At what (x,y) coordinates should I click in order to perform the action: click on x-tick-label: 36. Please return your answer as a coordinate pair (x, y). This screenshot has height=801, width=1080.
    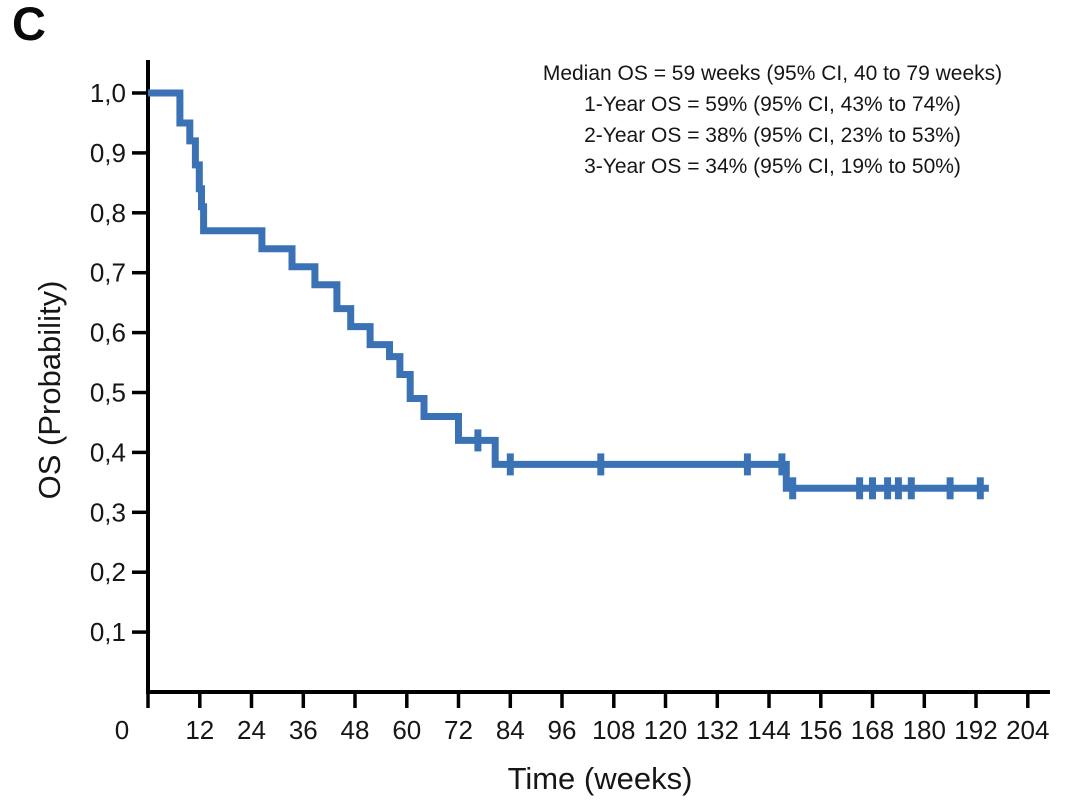
    Looking at the image, I should click on (303, 730).